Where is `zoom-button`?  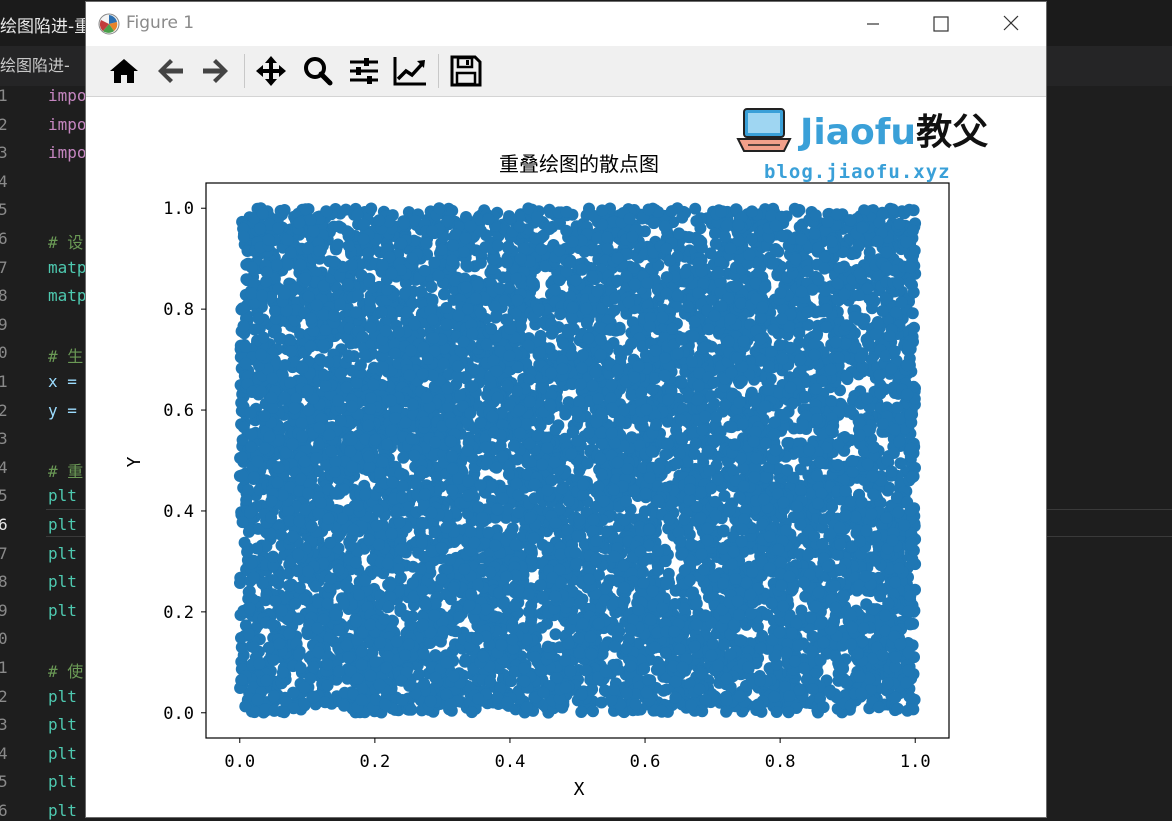
zoom-button is located at coordinates (318, 71).